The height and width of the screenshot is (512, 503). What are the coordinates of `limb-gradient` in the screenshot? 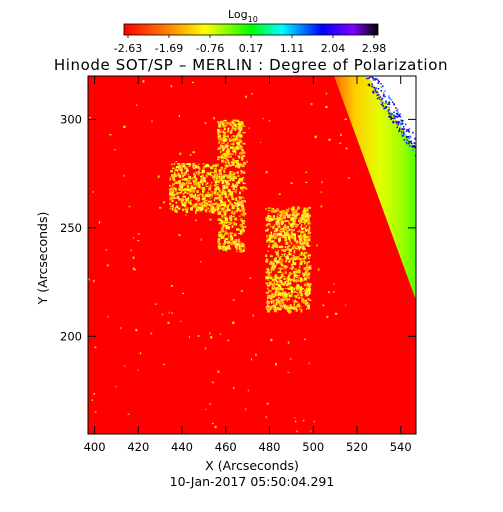 It's located at (375, 188).